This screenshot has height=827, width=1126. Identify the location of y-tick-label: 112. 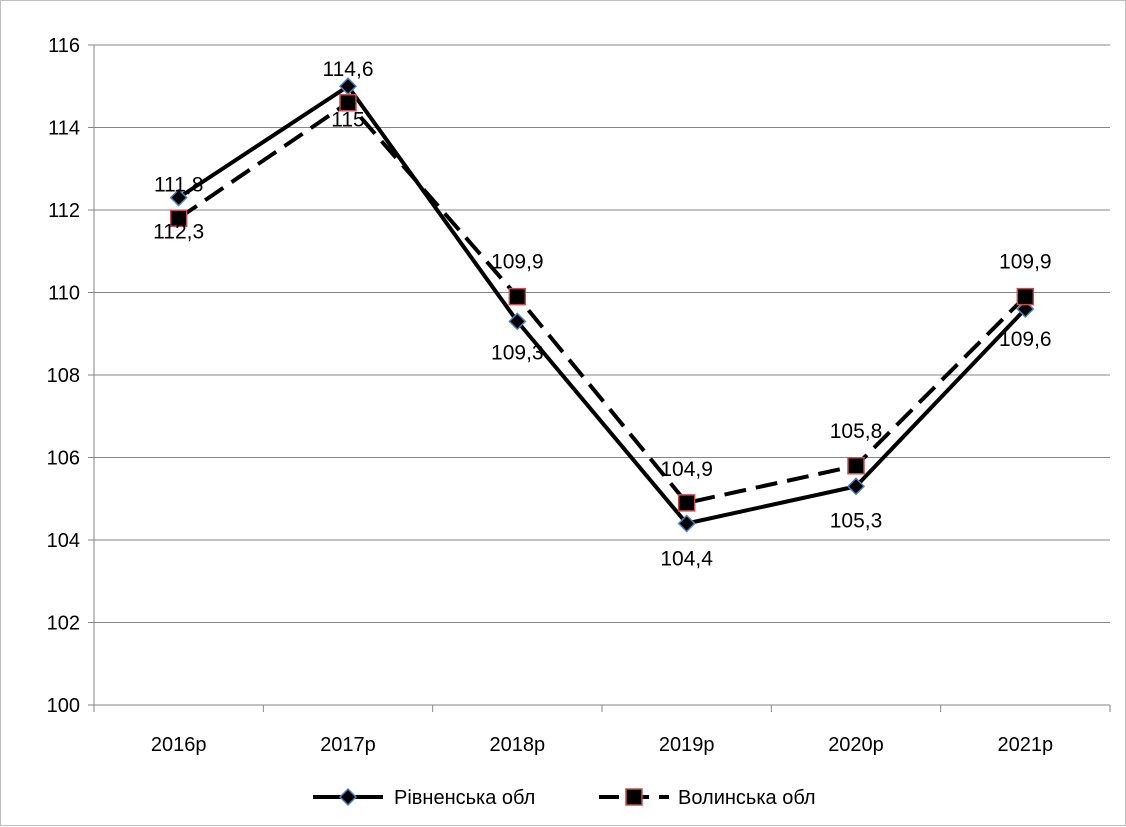
(64, 211).